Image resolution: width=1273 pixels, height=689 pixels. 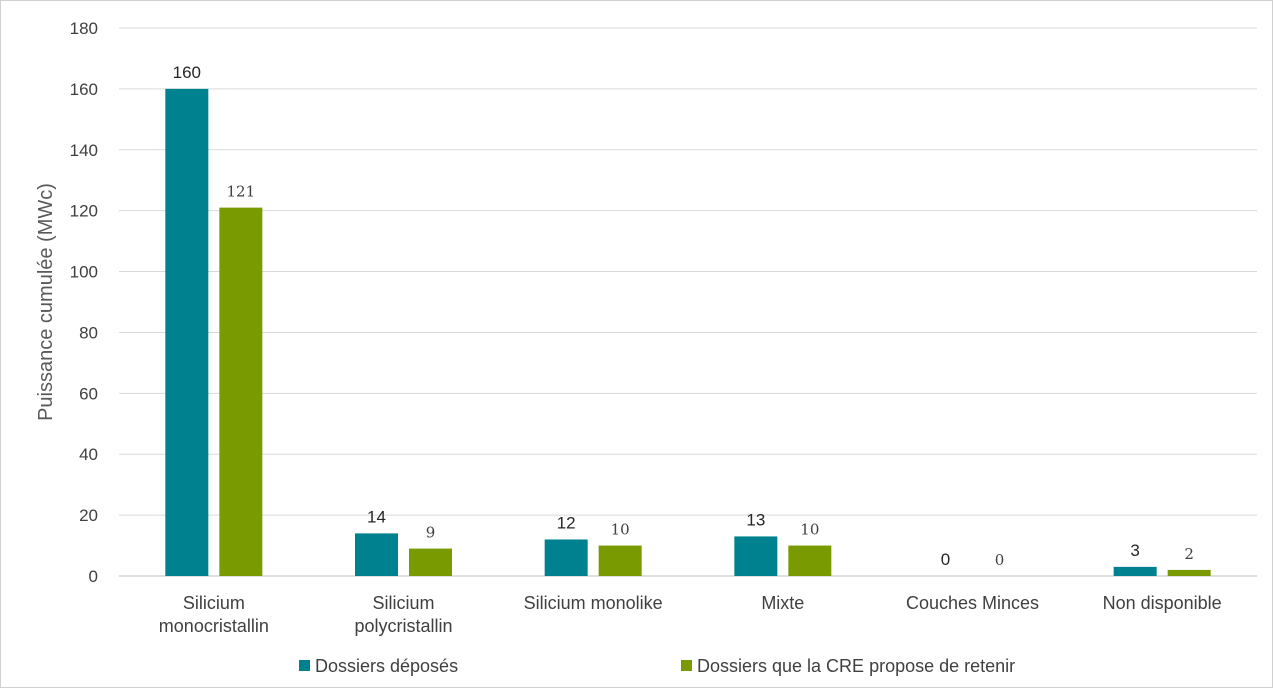 What do you see at coordinates (1189, 554) in the screenshot?
I see `data-label: 2` at bounding box center [1189, 554].